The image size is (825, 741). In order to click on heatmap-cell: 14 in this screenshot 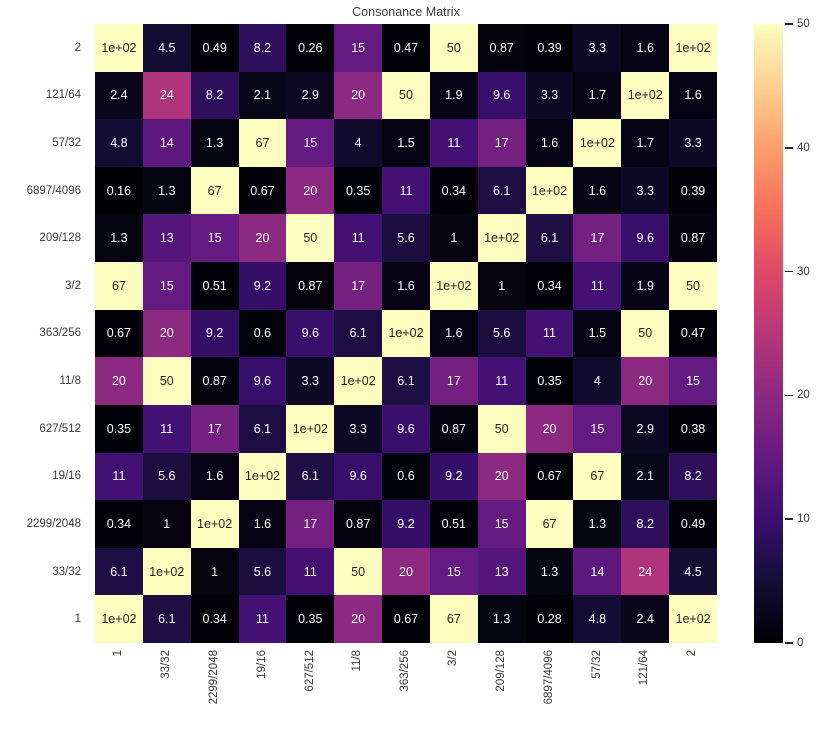, I will do `click(597, 571)`.